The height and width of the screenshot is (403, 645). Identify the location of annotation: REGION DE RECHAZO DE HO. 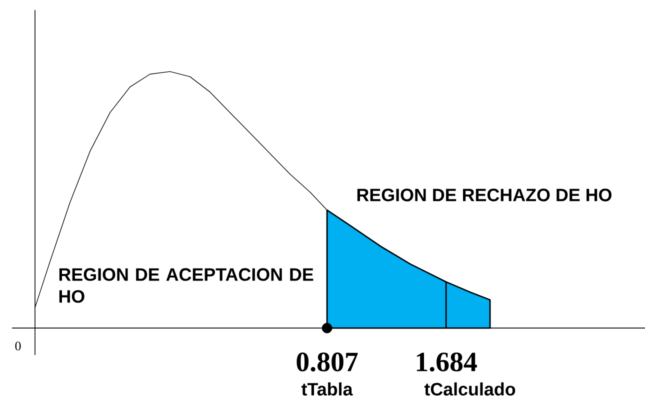
(484, 195).